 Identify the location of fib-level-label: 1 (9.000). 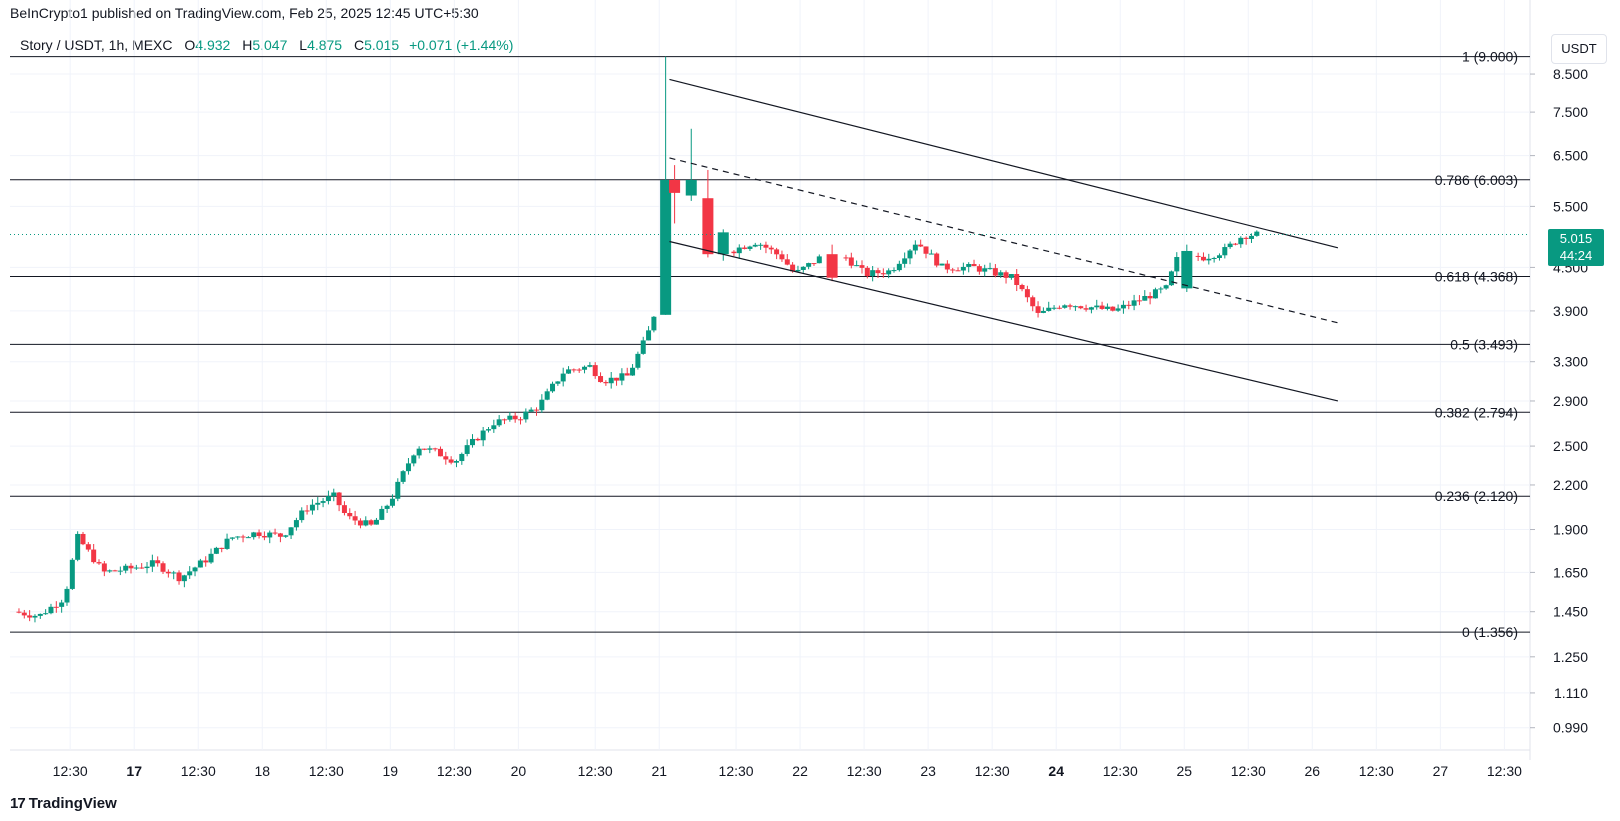
(1490, 57).